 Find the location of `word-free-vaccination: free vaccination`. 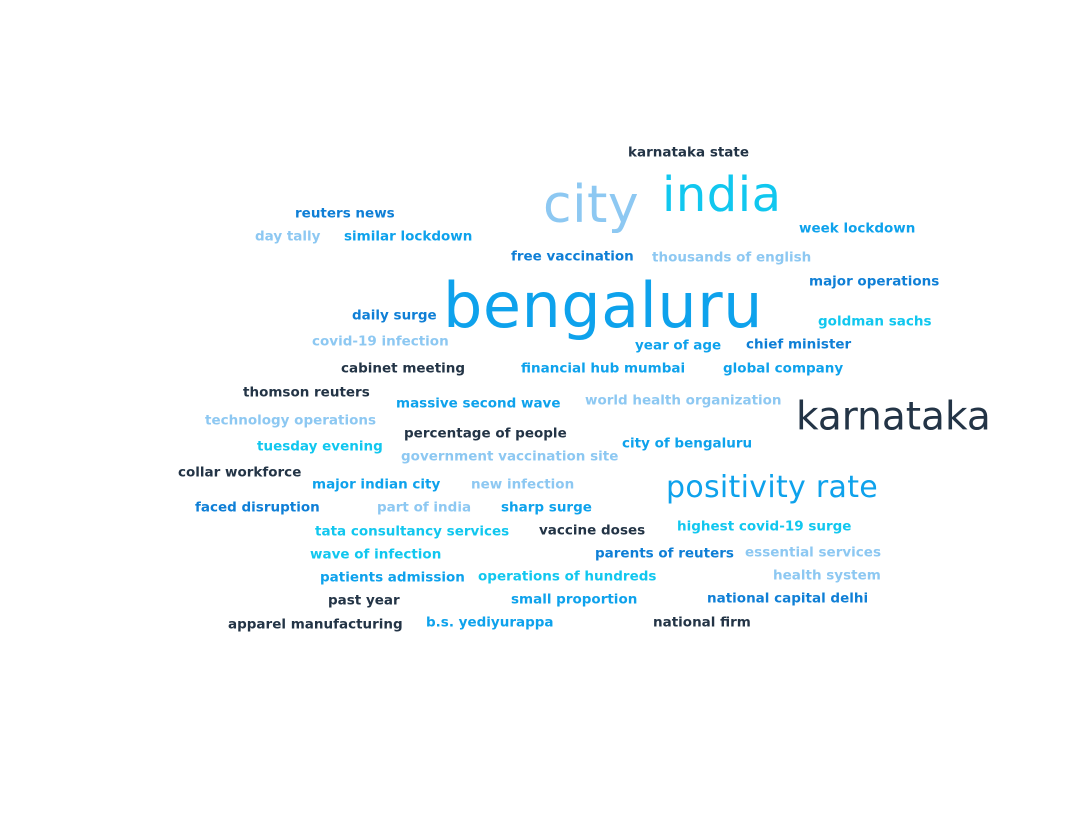

word-free-vaccination: free vaccination is located at coordinates (572, 256).